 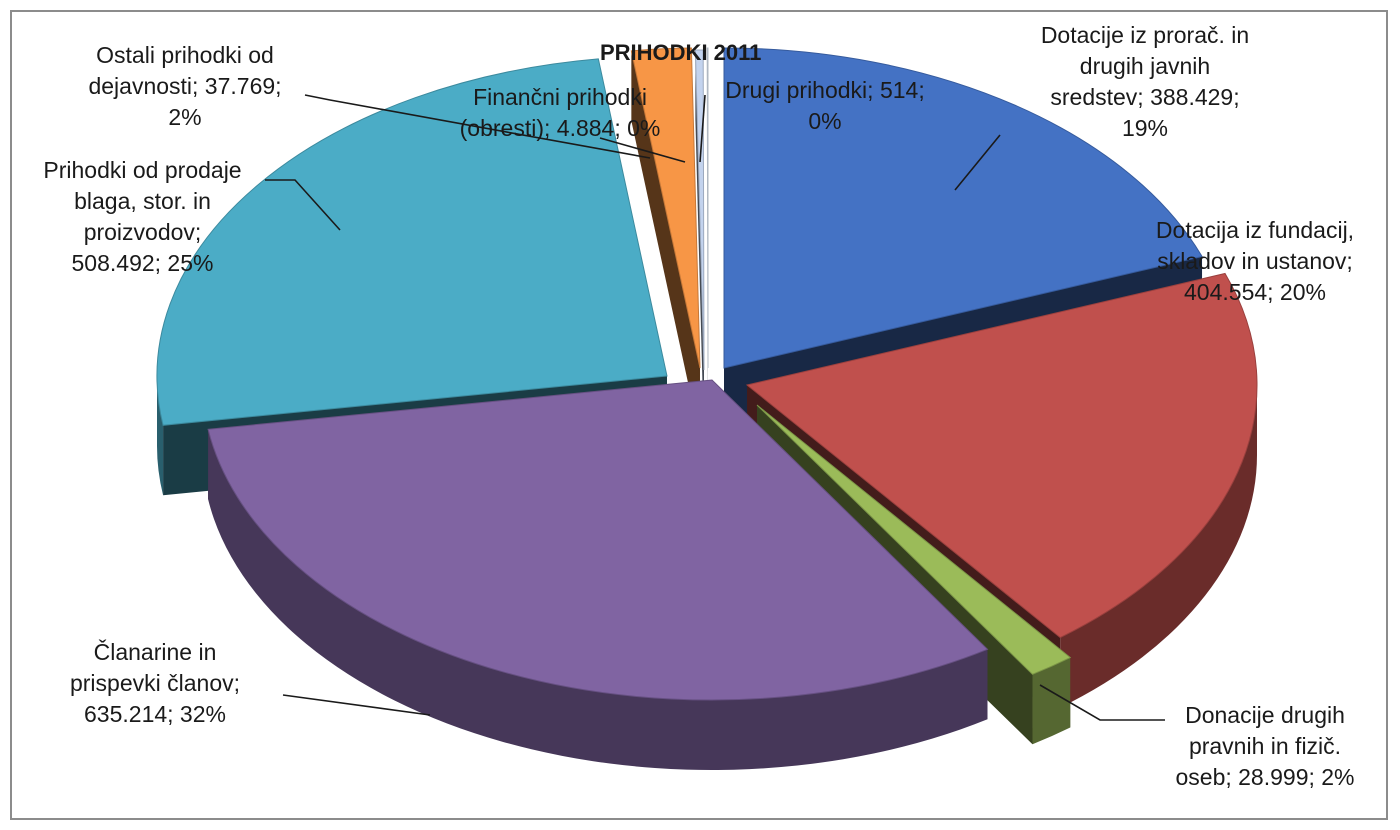 I want to click on data-label-line: 0%, so click(x=825, y=121).